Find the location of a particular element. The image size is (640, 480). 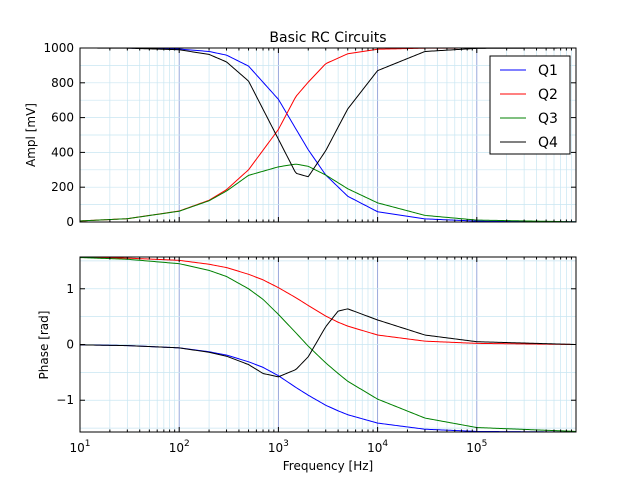

chart-title: Basic RC Circuits is located at coordinates (327, 38).